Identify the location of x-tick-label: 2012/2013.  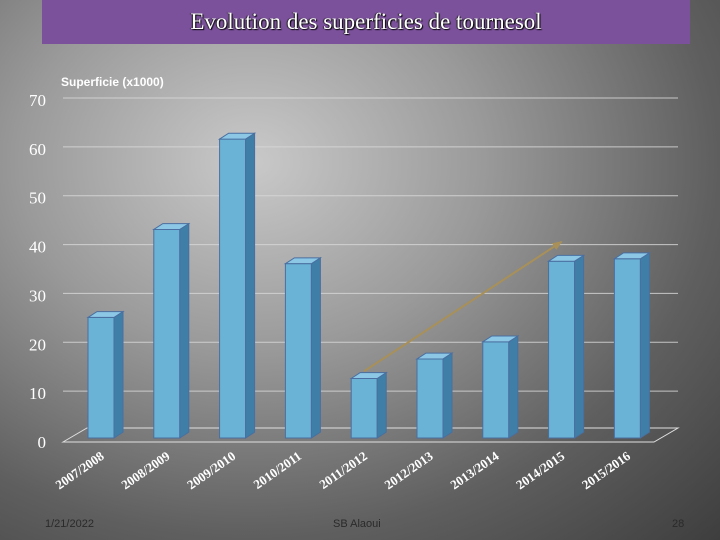
(409, 470).